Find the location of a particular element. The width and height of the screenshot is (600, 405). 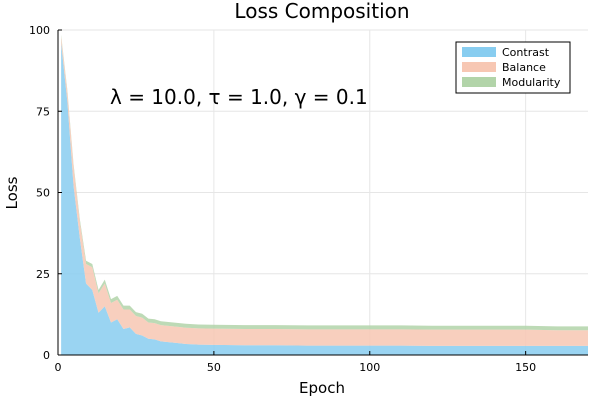

y-tick-label: 25 is located at coordinates (43, 274).